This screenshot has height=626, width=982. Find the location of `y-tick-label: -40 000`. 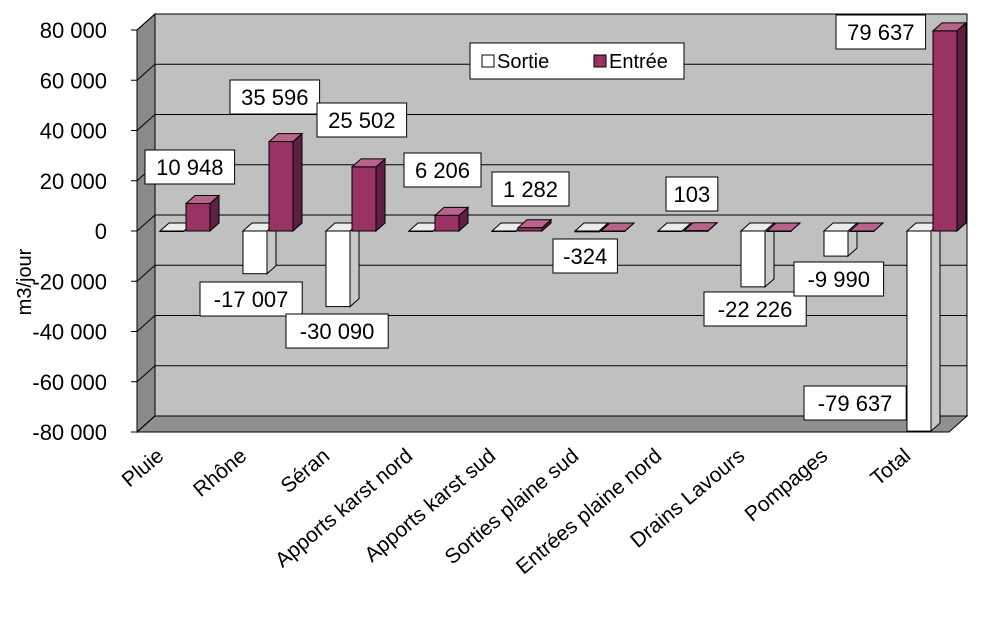

y-tick-label: -40 000 is located at coordinates (69, 332).